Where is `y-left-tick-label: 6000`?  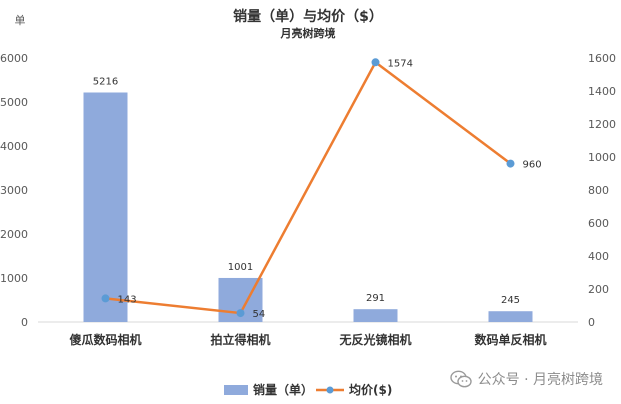
y-left-tick-label: 6000 is located at coordinates (14, 58).